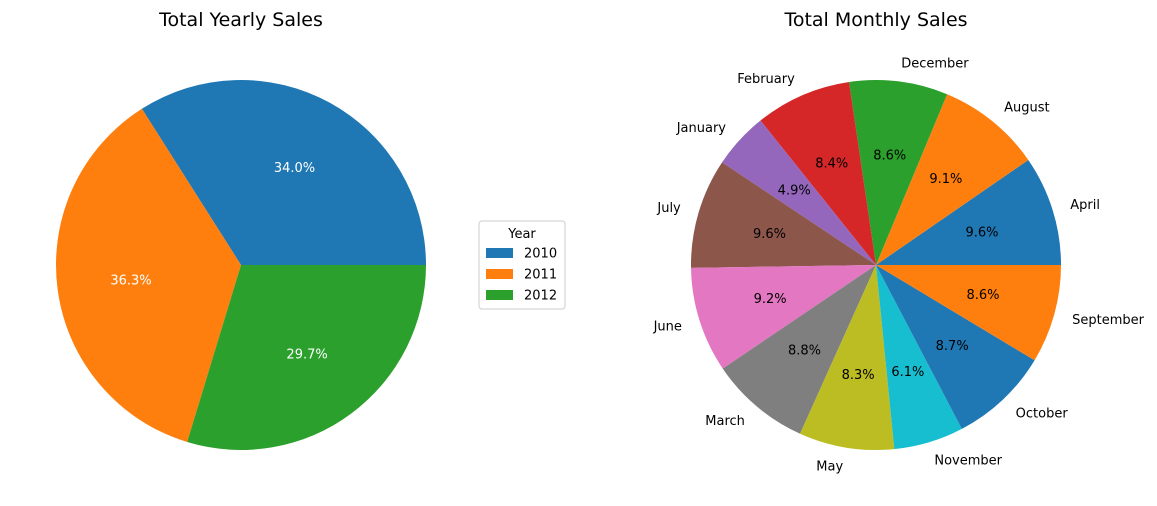  Describe the element at coordinates (766, 79) in the screenshot. I see `slice-category-label: February` at that location.